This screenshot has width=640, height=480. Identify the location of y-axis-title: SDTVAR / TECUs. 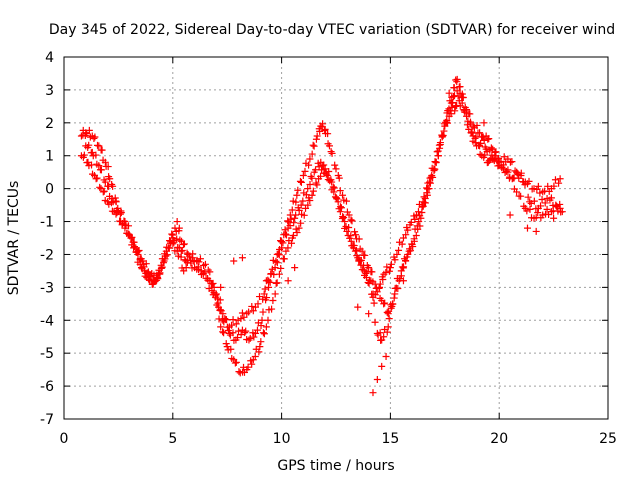
(14, 238).